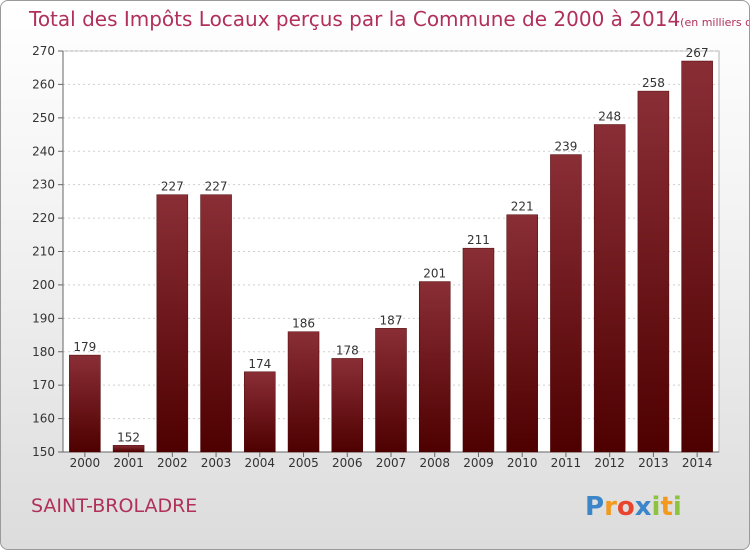  I want to click on y-tick-label: 160, so click(43, 419).